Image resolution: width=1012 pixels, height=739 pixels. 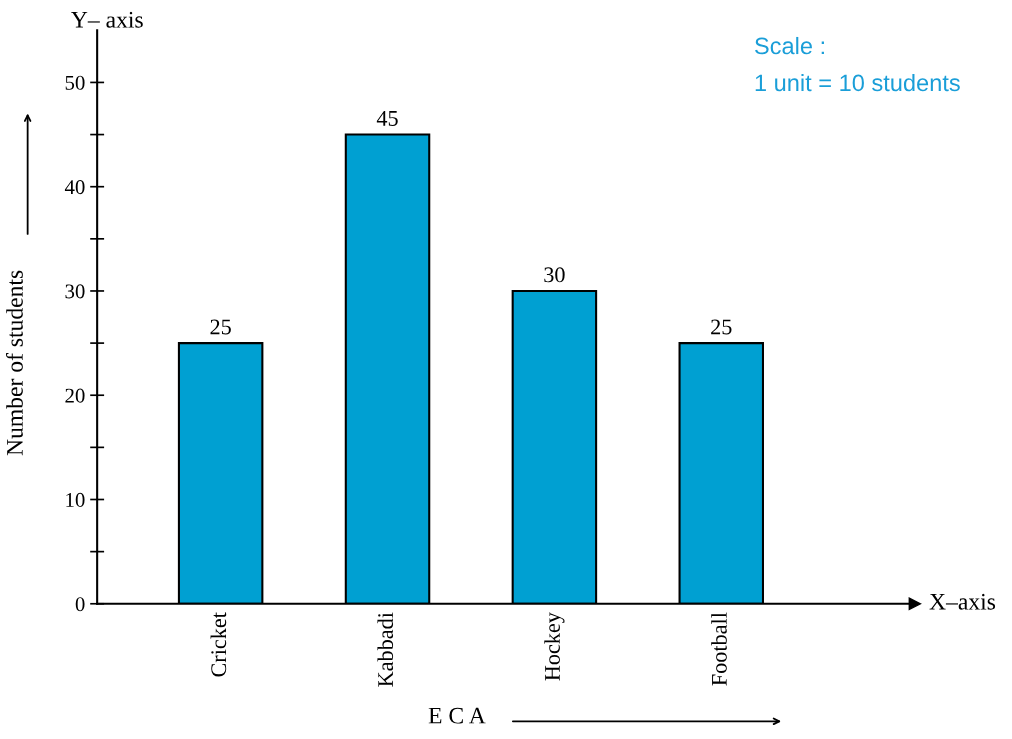 I want to click on annotation: Scale :, so click(x=789, y=45).